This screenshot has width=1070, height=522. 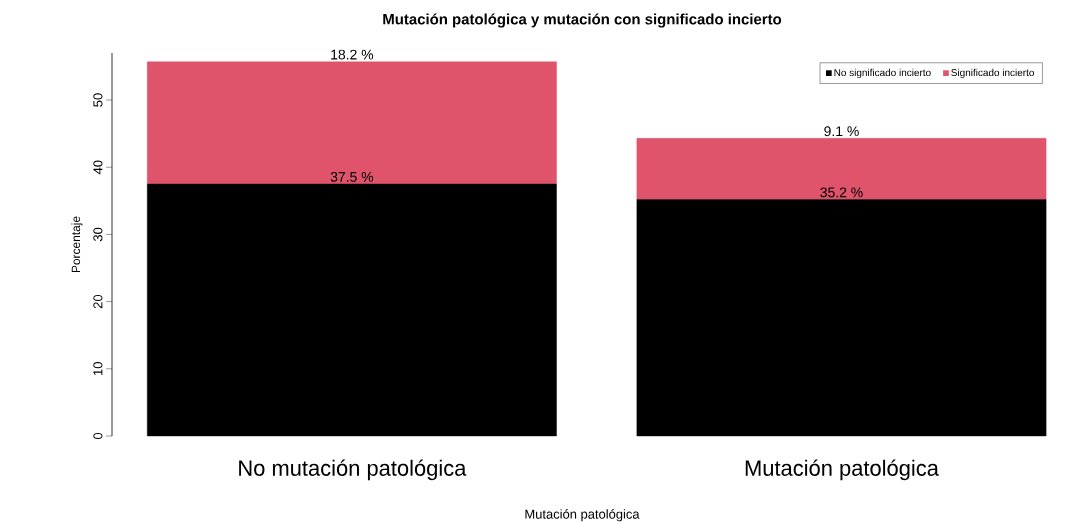 I want to click on data-label: 37.5 %, so click(x=352, y=176).